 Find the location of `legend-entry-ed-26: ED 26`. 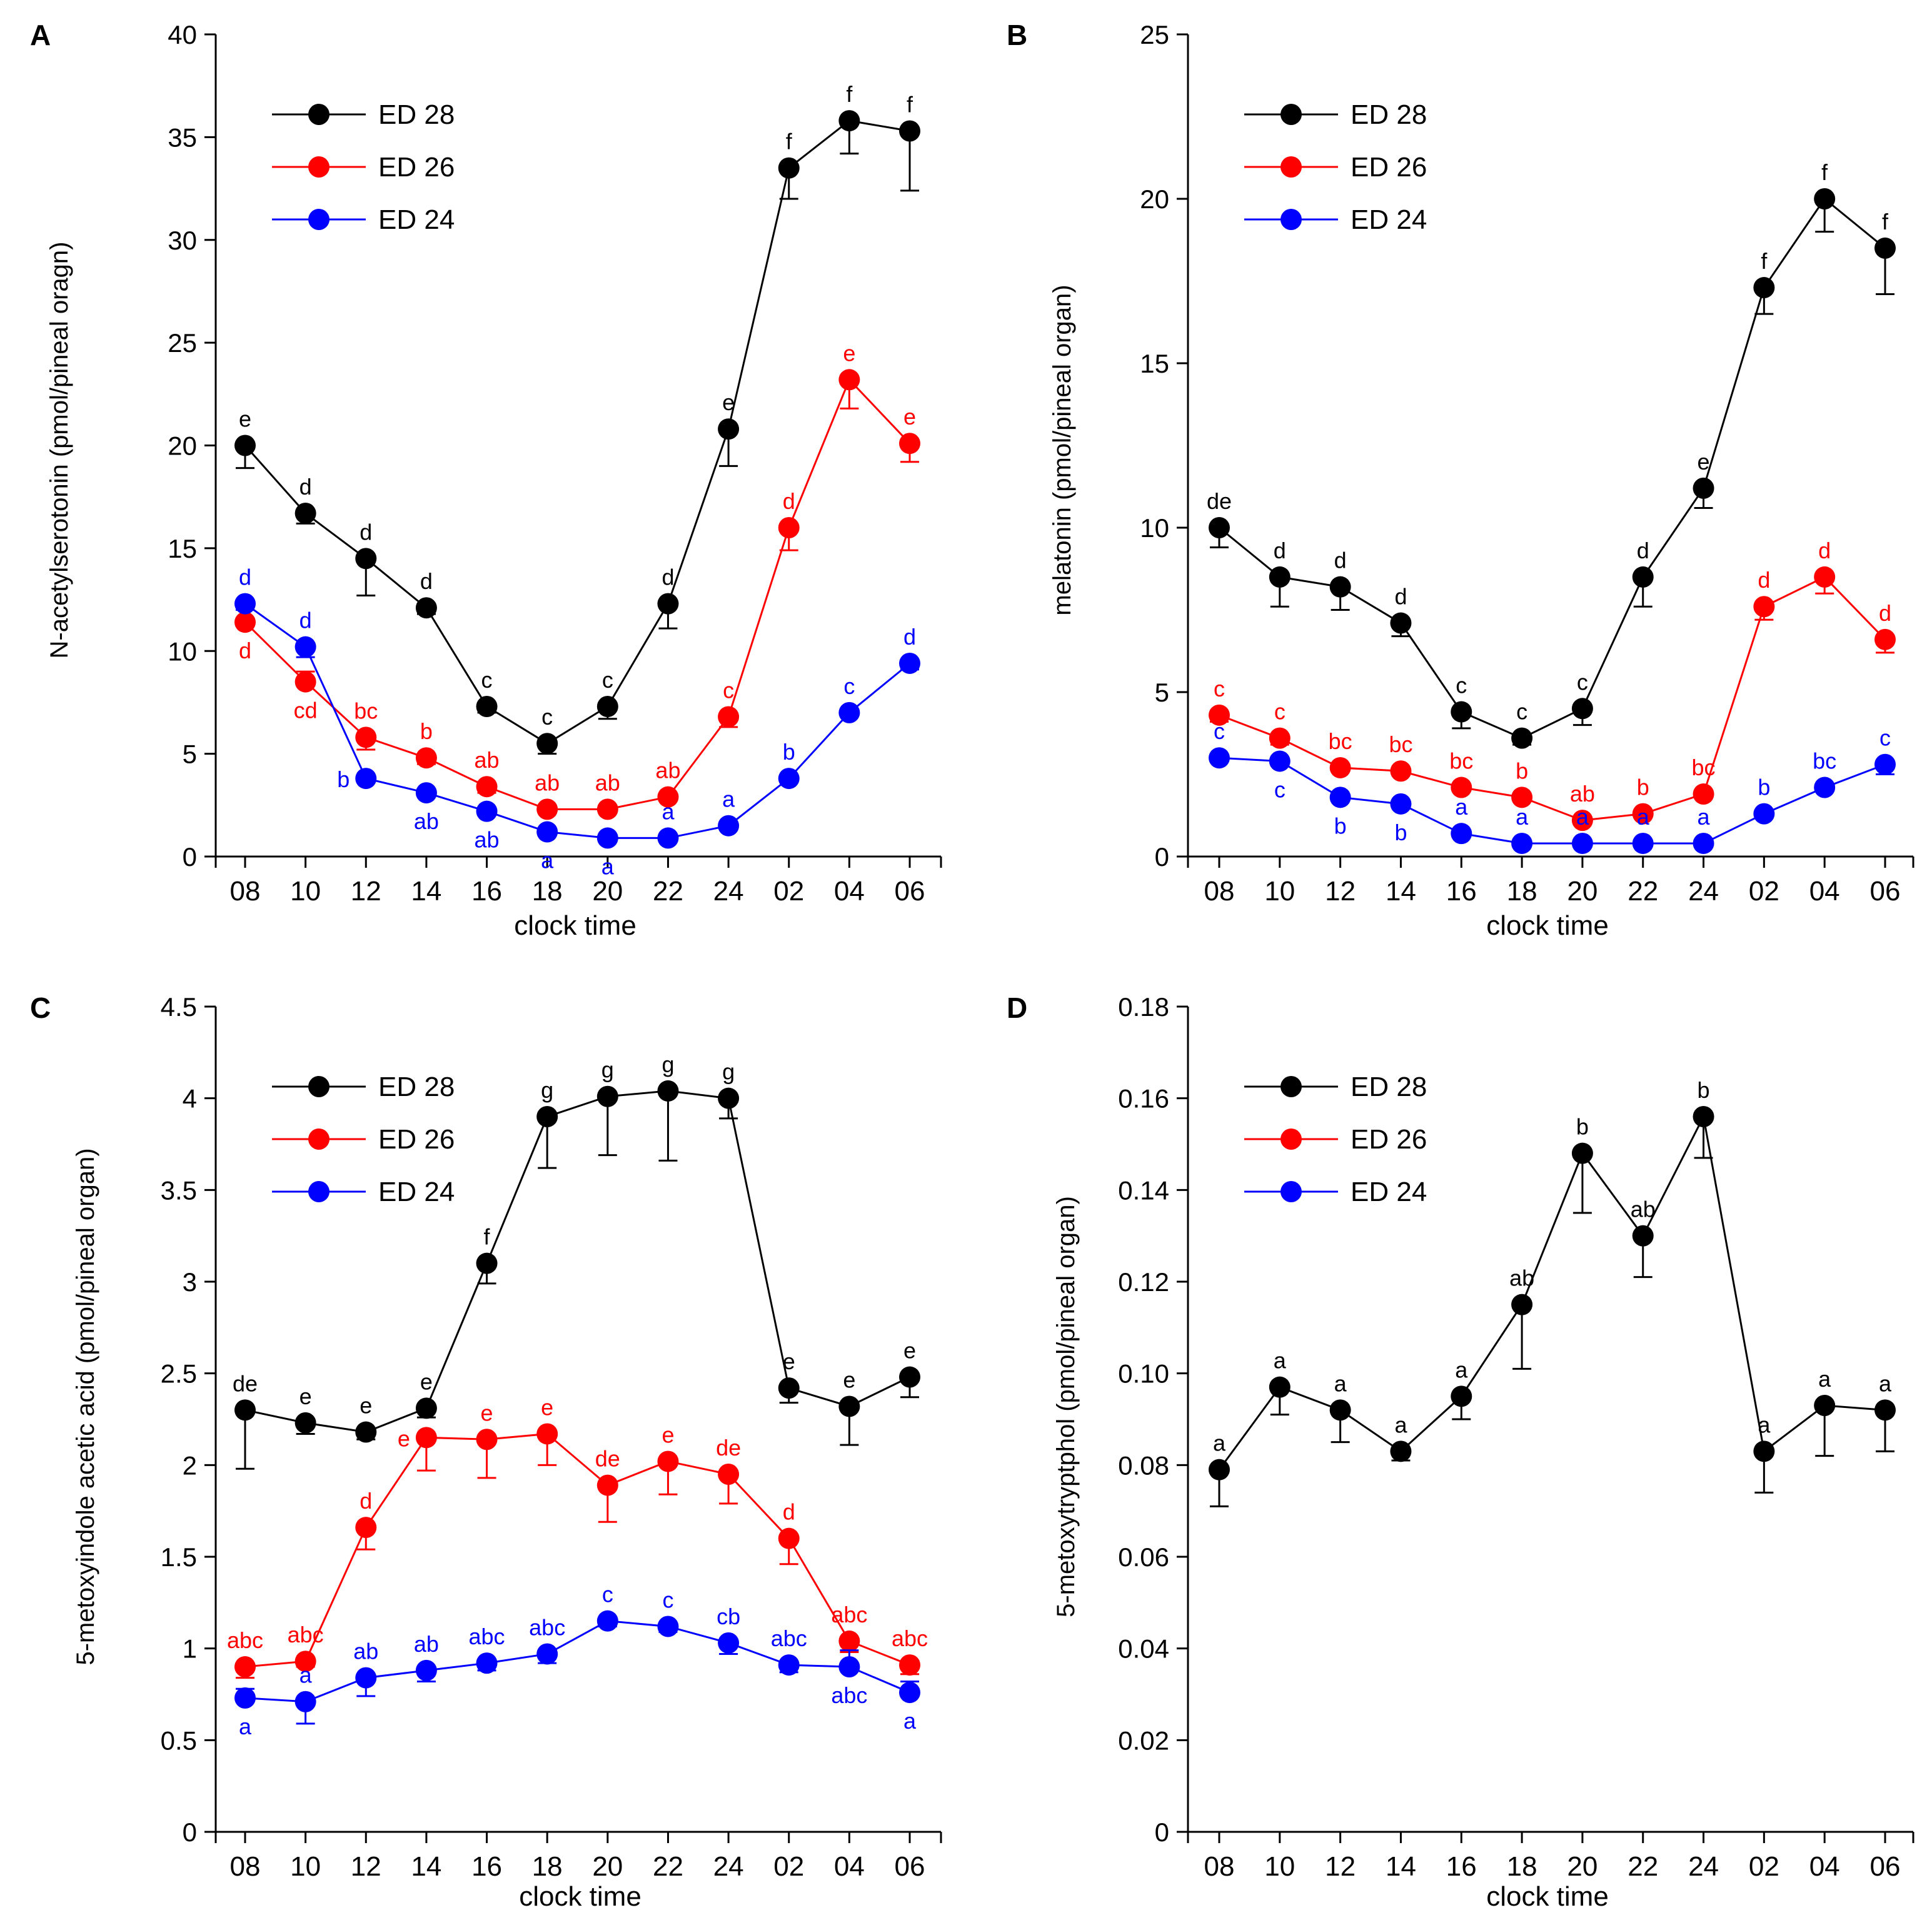

legend-entry-ed-26: ED 26 is located at coordinates (1335, 1139).